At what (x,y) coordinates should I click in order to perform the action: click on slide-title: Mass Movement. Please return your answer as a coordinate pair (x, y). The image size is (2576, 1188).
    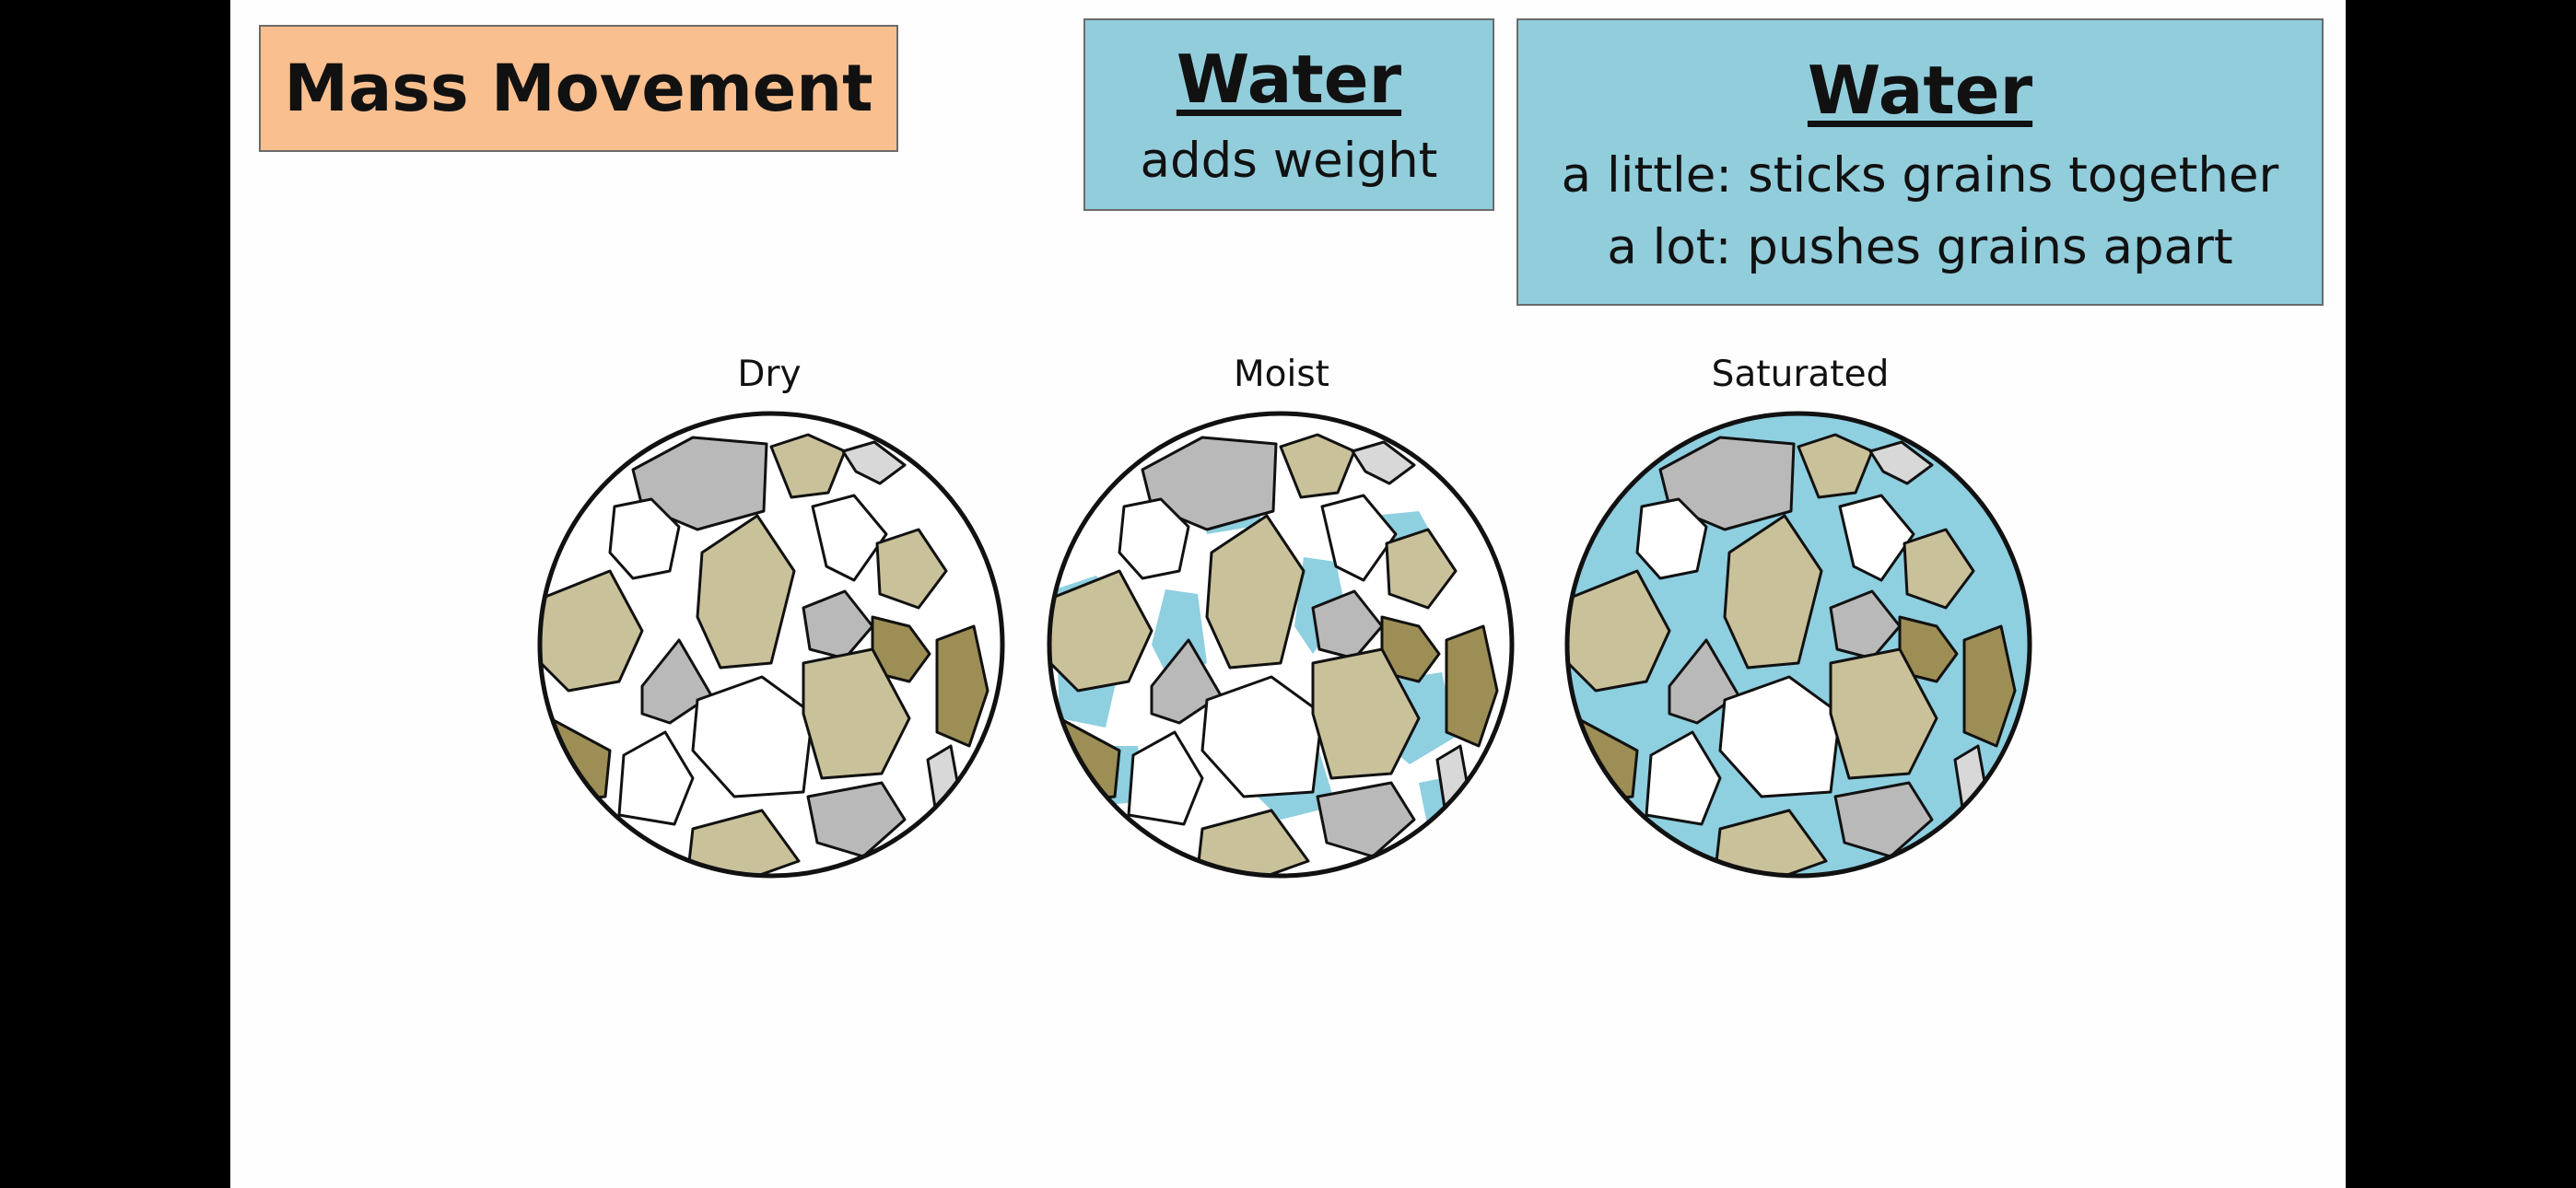
    Looking at the image, I should click on (578, 88).